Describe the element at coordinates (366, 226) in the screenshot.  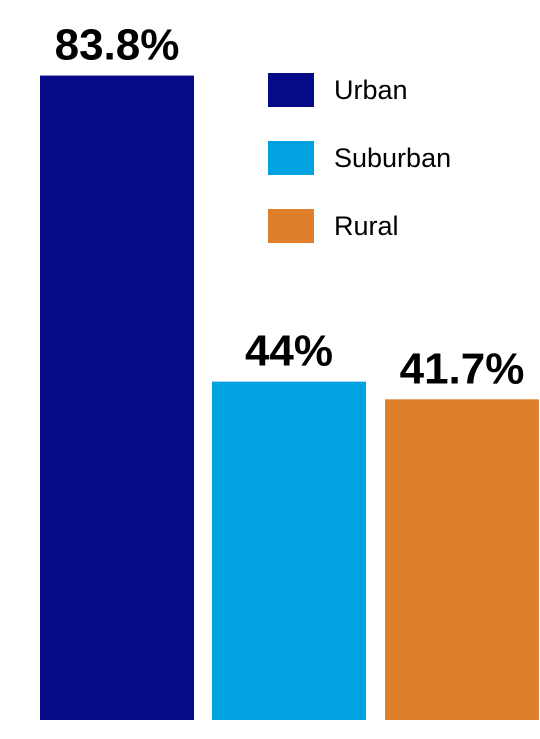
I see `legend-label-rural: Rural` at that location.